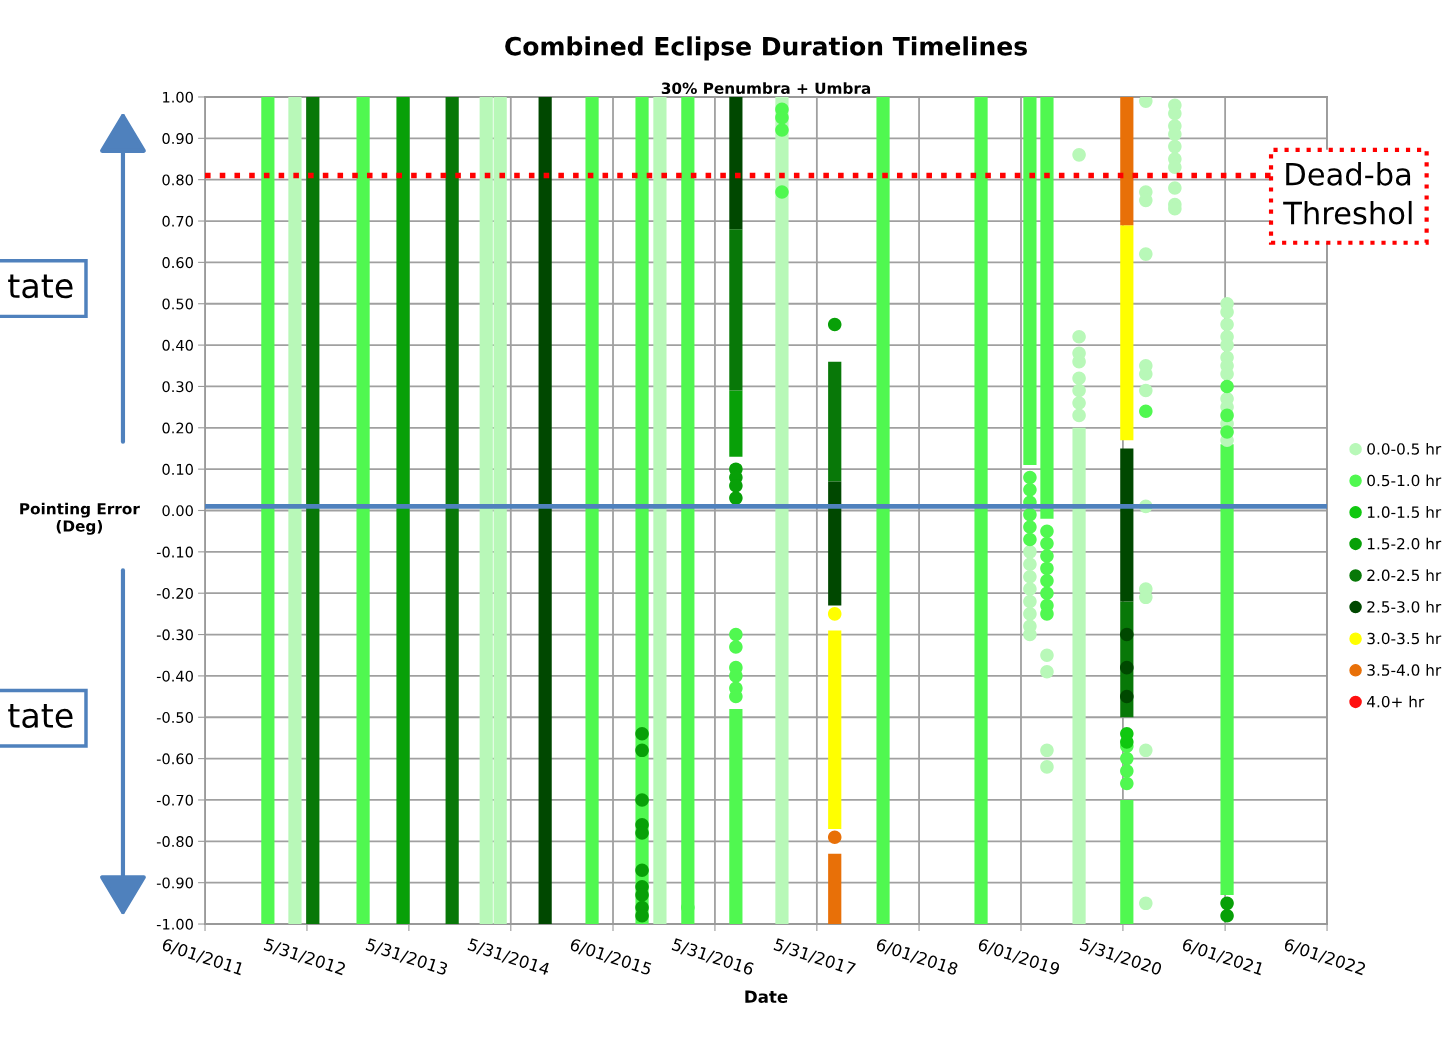 The height and width of the screenshot is (1061, 1450). I want to click on y-tick-label: 0.90, so click(177, 139).